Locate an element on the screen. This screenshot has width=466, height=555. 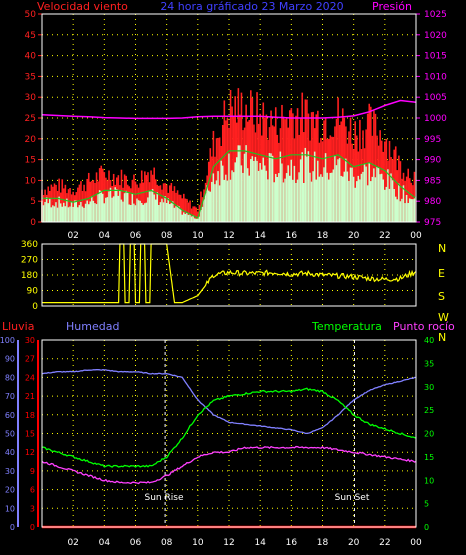
wind-tick-label: 10 is located at coordinates (31, 181).